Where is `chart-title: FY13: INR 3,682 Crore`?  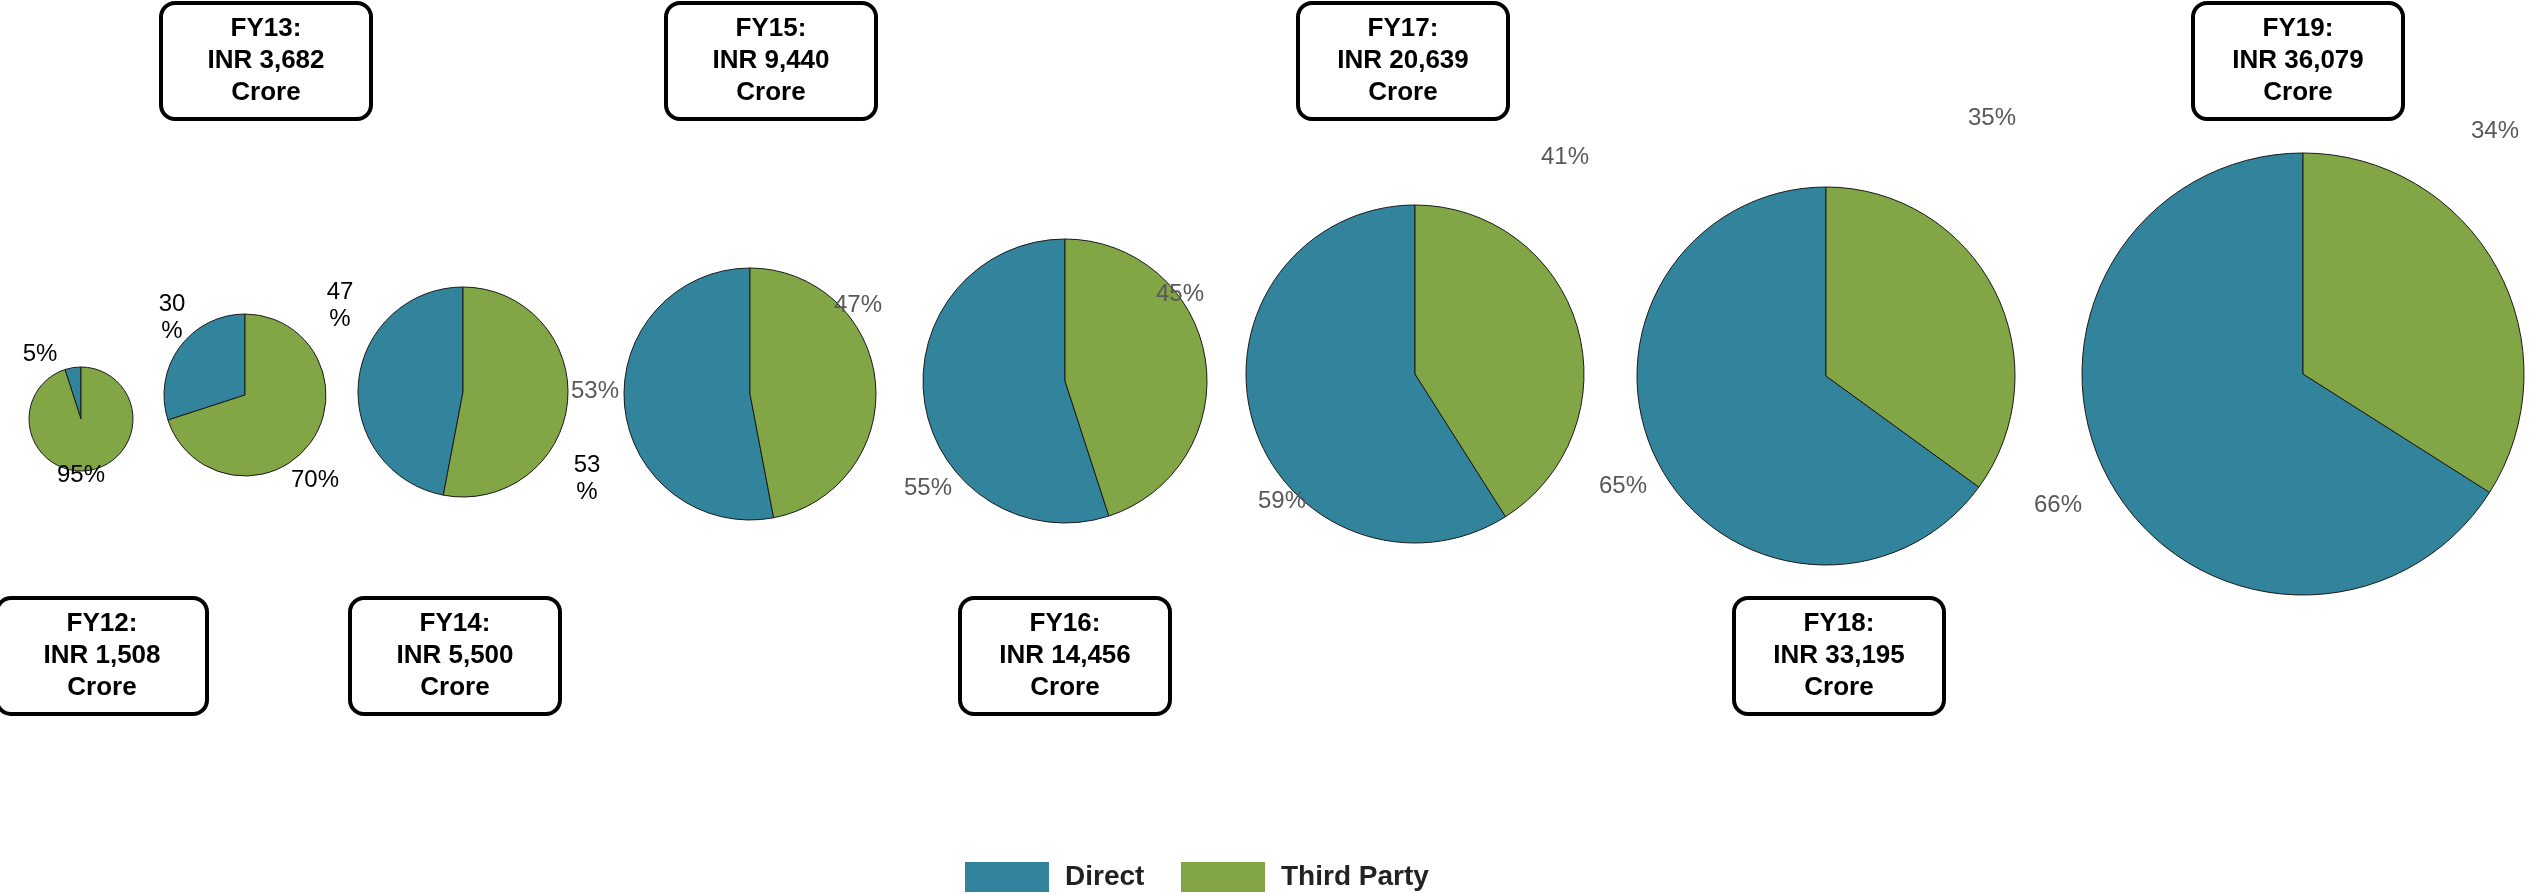
chart-title: FY13: INR 3,682 Crore is located at coordinates (266, 58).